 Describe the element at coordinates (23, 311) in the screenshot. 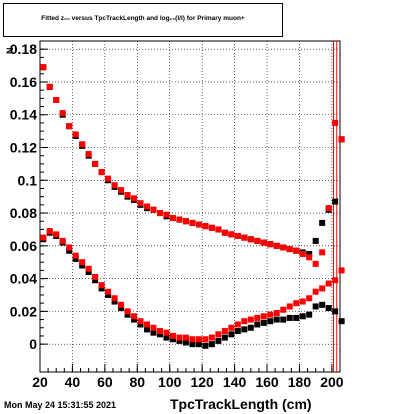

I see `y-tick-label-1: 0.02` at that location.